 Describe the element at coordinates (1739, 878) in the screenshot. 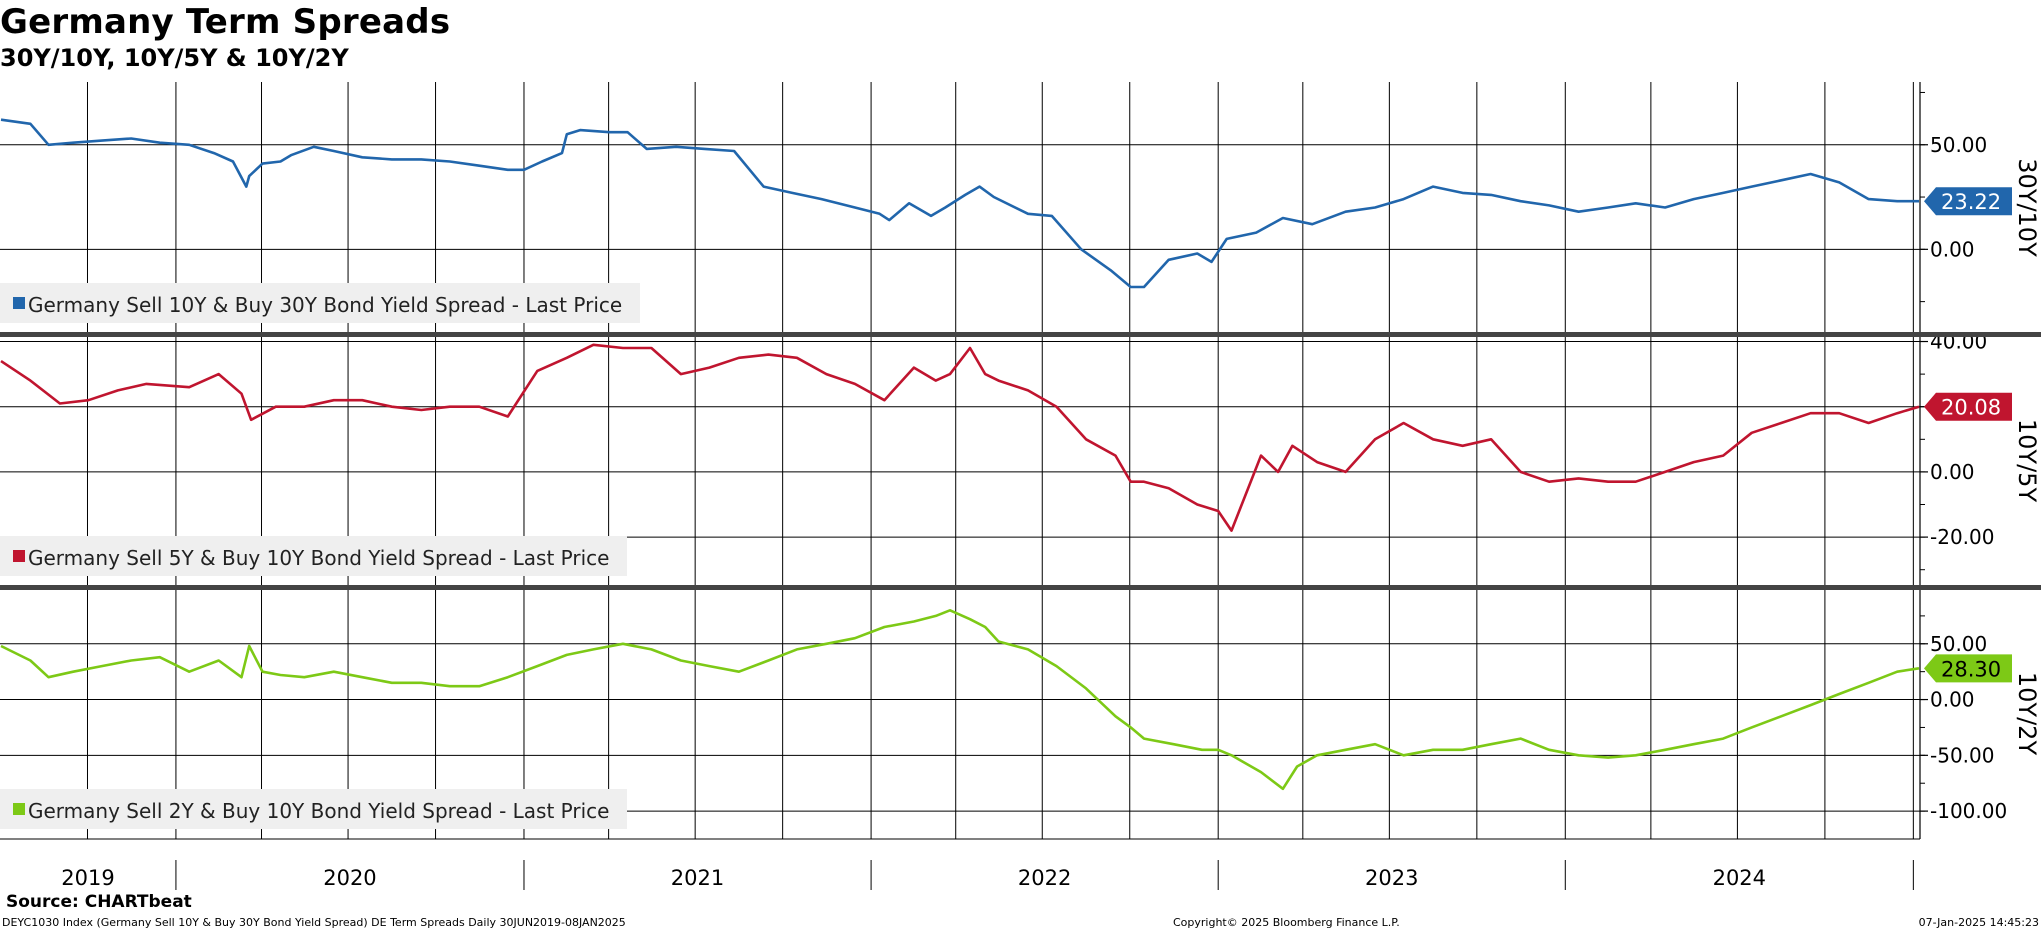

I see `x-tick-label: 2024` at that location.